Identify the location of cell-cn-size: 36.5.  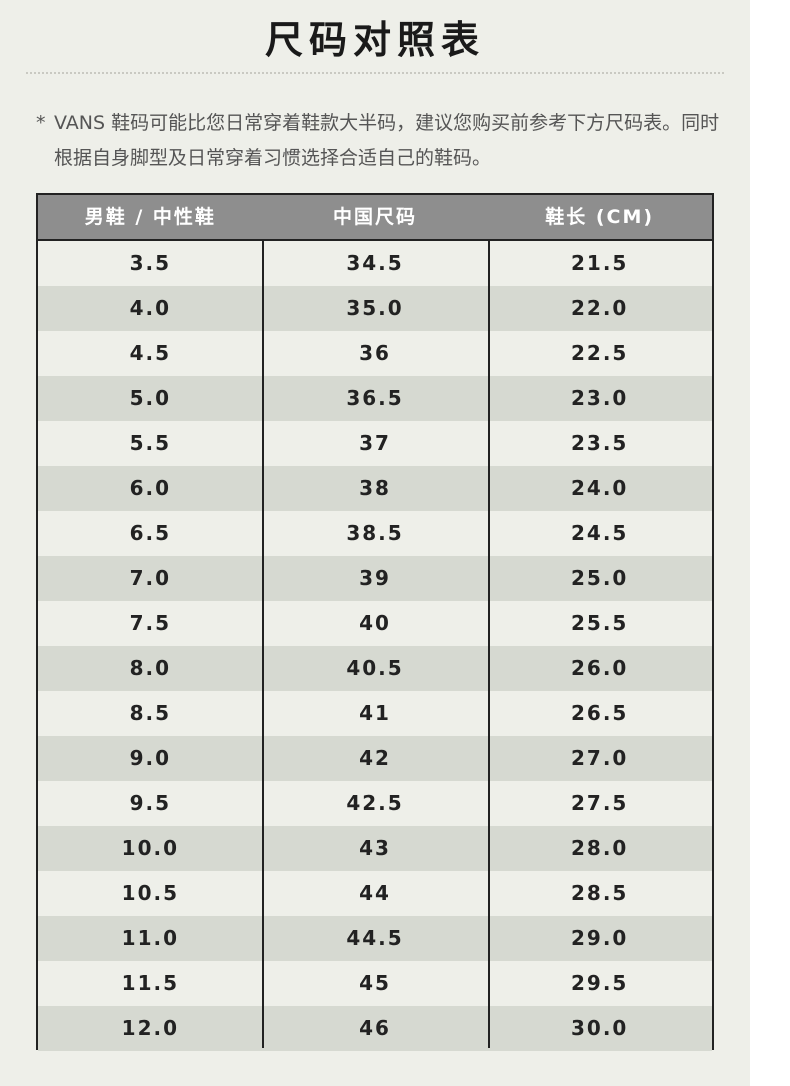
(375, 398).